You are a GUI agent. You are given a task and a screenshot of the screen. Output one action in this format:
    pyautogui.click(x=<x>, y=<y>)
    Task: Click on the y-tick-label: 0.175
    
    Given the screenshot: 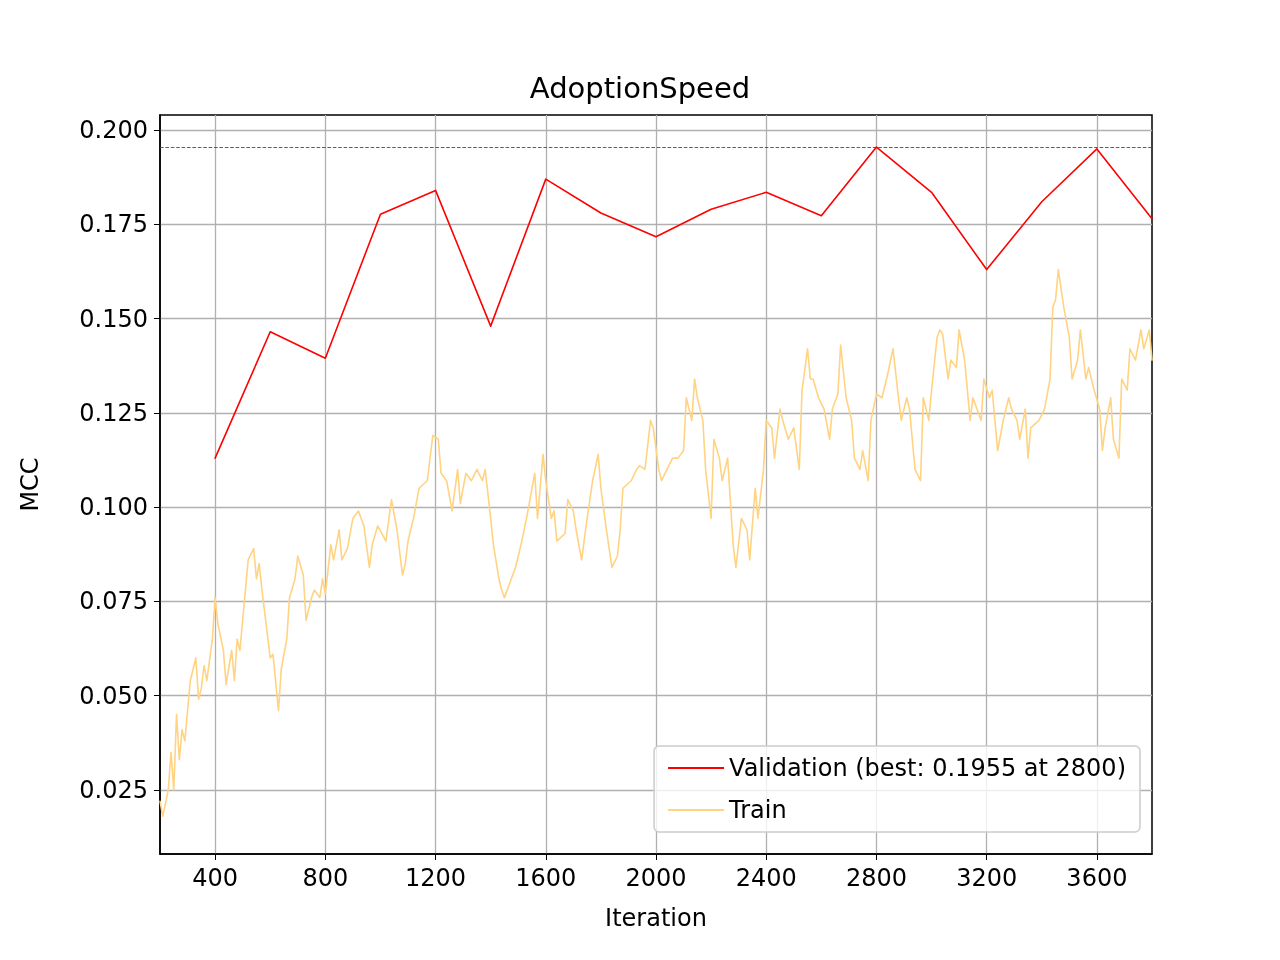 What is the action you would take?
    pyautogui.click(x=113, y=224)
    